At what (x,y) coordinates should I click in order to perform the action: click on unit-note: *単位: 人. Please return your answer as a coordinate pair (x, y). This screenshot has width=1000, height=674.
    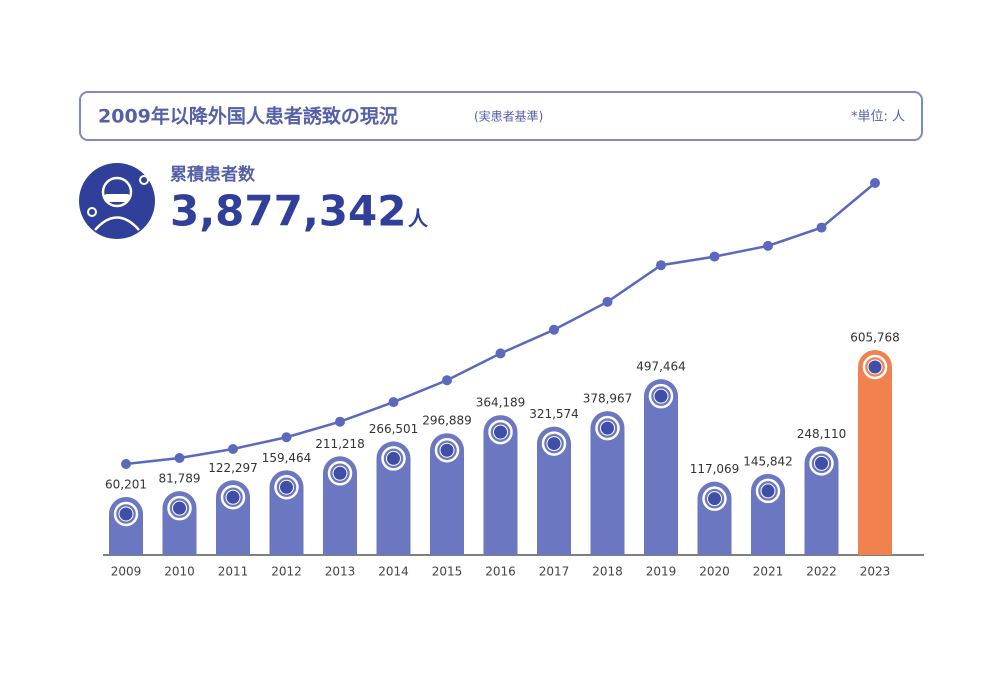
    Looking at the image, I should click on (878, 117).